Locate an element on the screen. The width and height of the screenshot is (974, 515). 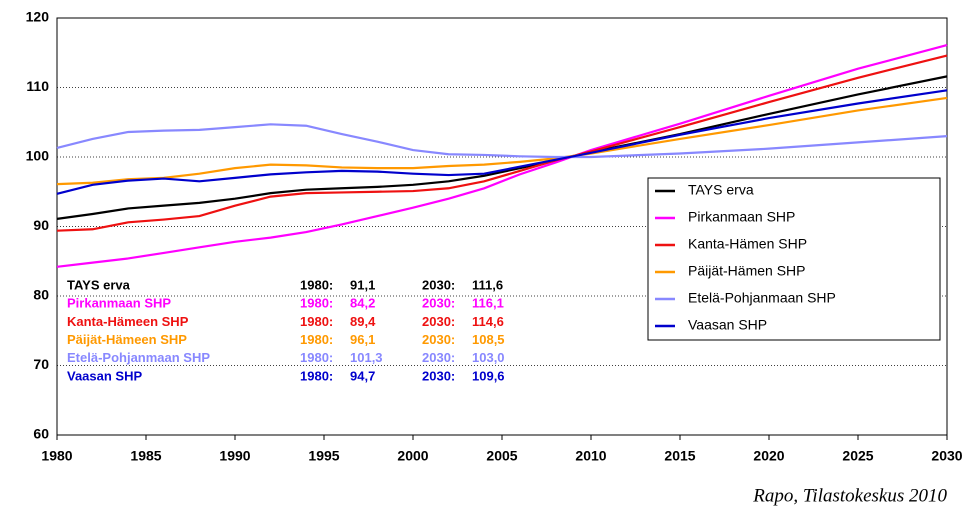
annotation: 103,0 is located at coordinates (488, 357).